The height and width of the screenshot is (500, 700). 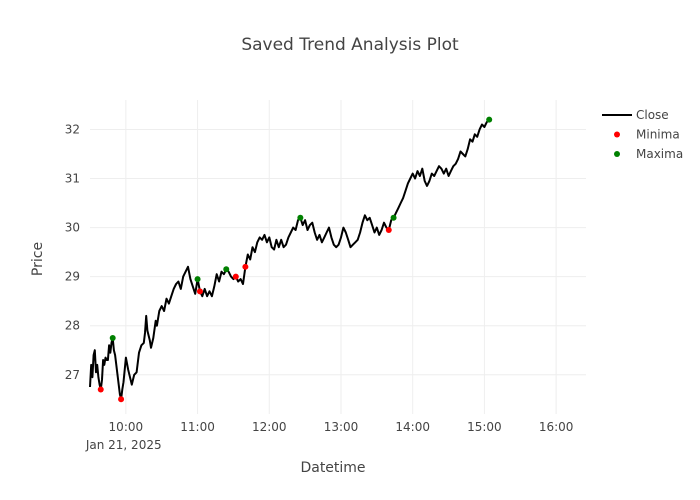 I want to click on x-tick-date-label: Jan 21, 2025, so click(x=123, y=445).